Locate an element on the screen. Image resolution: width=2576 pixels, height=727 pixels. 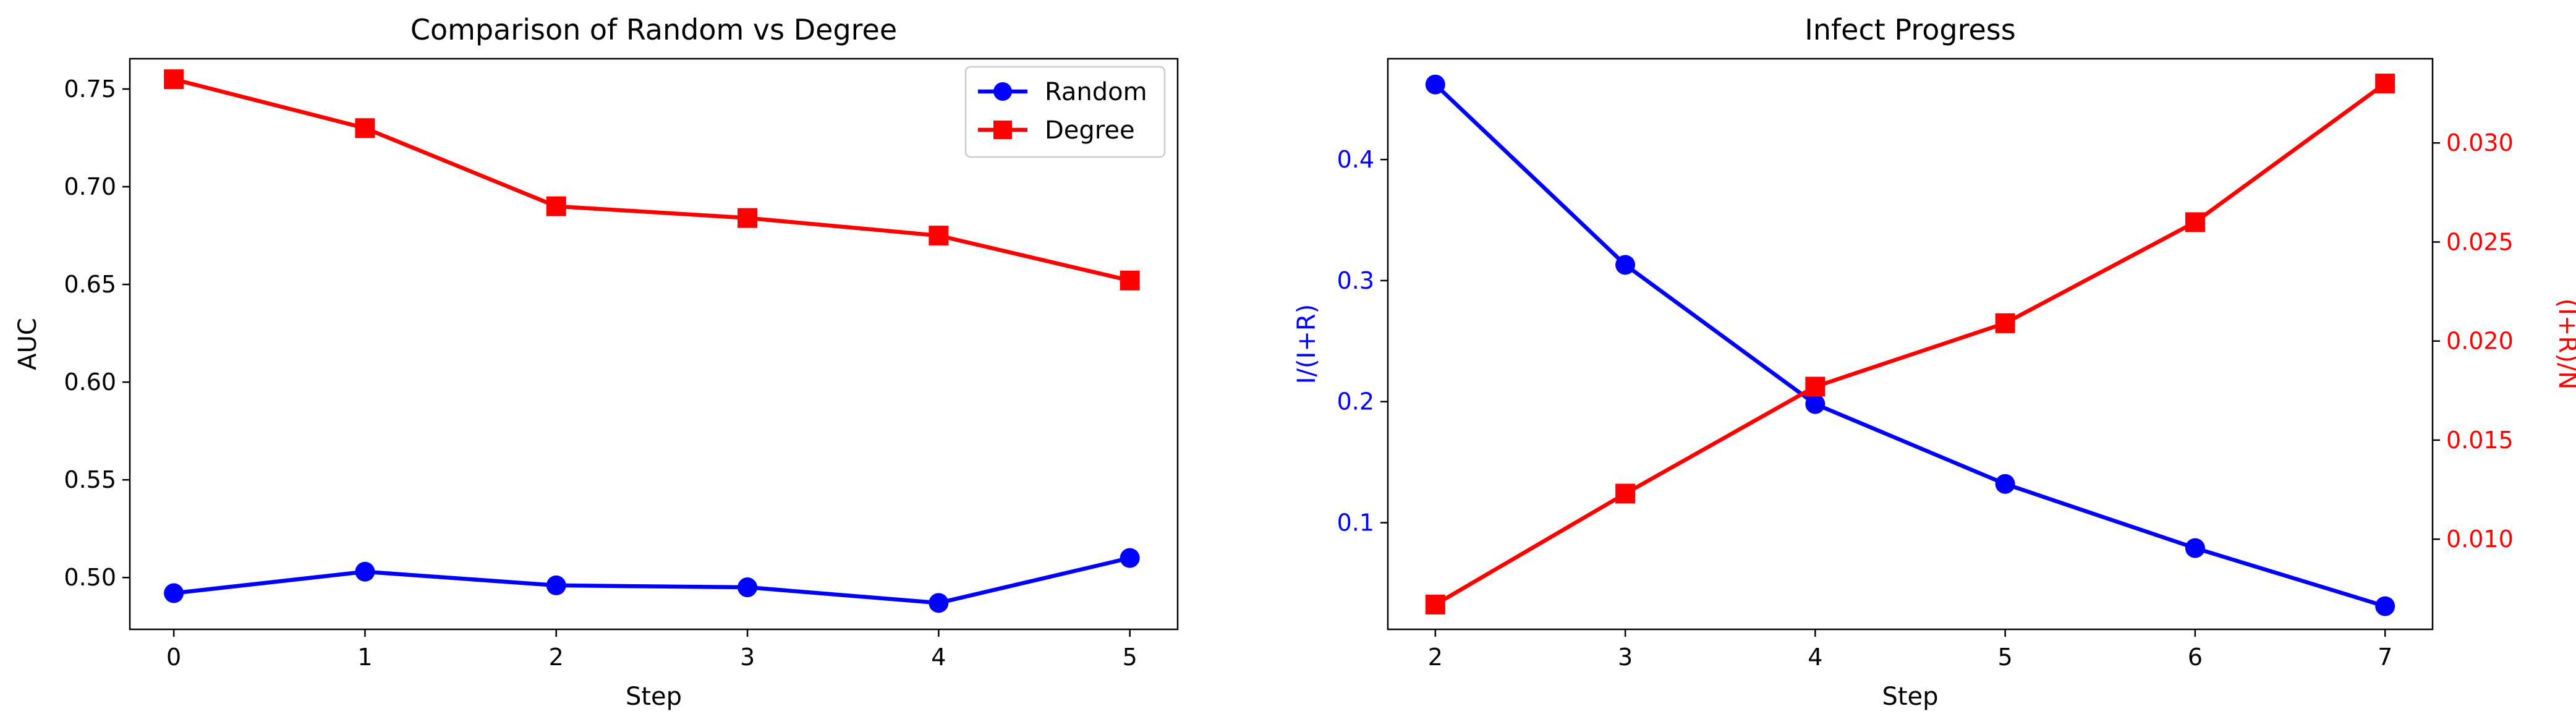
legend-box is located at coordinates (1065, 112).